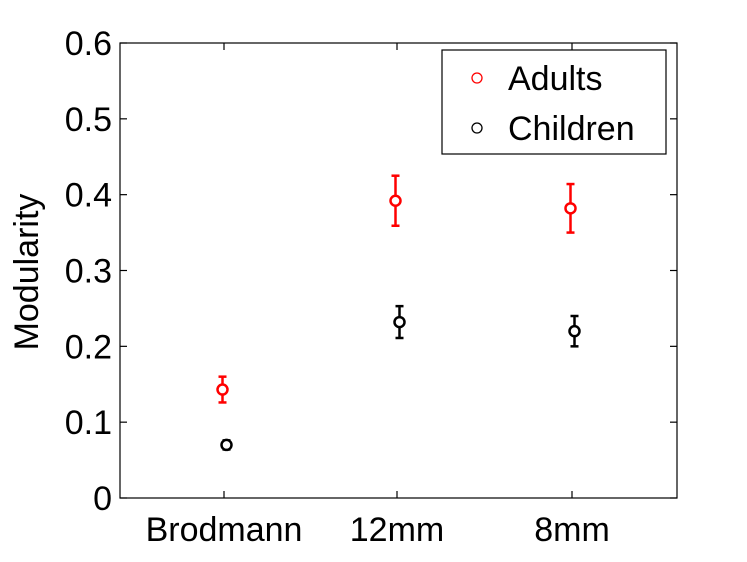 The width and height of the screenshot is (747, 562). Describe the element at coordinates (88, 120) in the screenshot. I see `y-tick-label: 0.5` at that location.